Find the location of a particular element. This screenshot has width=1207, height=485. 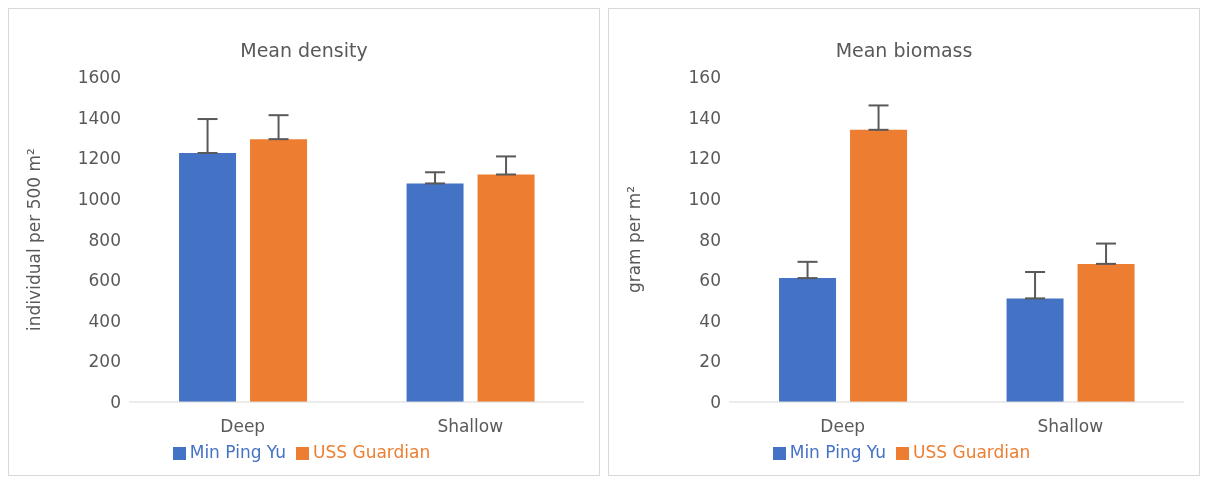

y-tick-label: 600 is located at coordinates (104, 280).